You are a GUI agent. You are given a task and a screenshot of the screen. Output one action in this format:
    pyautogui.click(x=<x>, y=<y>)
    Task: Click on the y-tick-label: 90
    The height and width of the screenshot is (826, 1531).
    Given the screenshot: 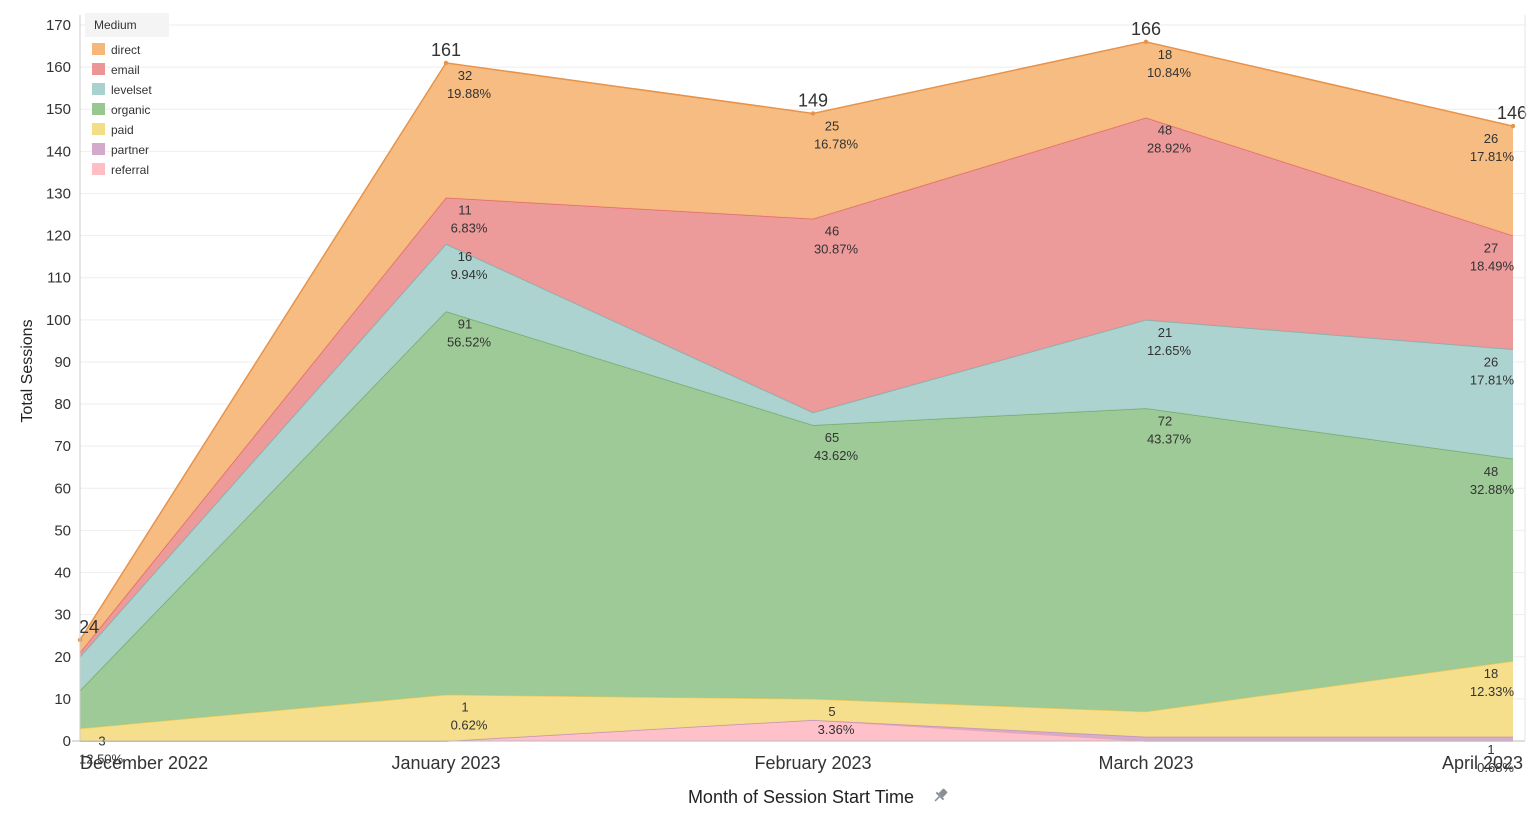 What is the action you would take?
    pyautogui.click(x=62, y=362)
    